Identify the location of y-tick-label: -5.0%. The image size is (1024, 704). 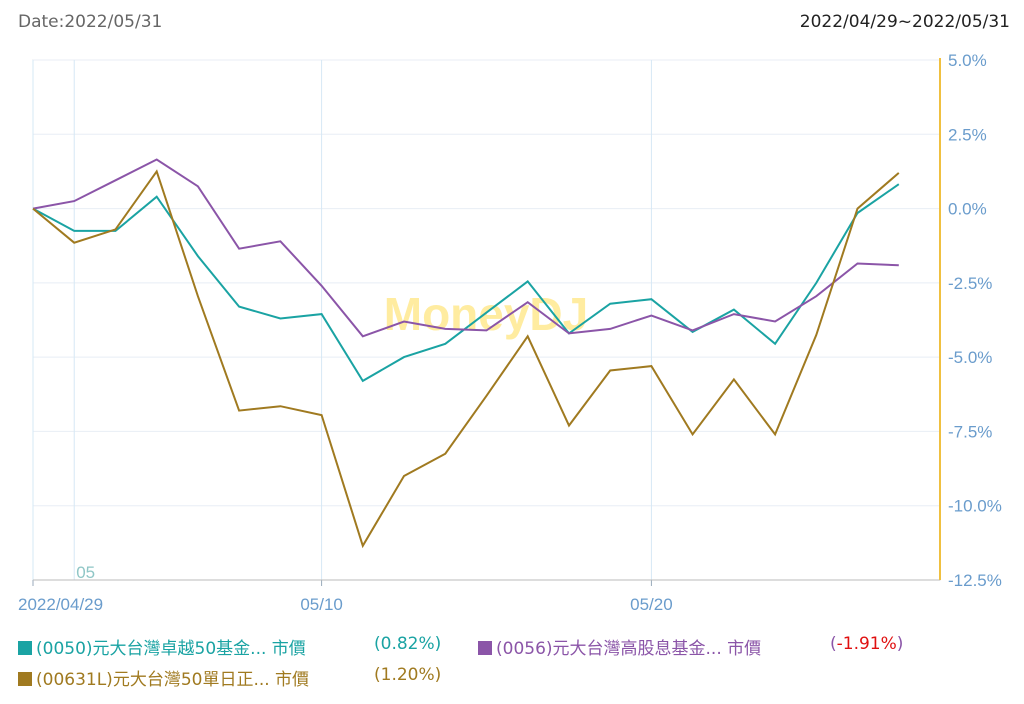
(970, 357).